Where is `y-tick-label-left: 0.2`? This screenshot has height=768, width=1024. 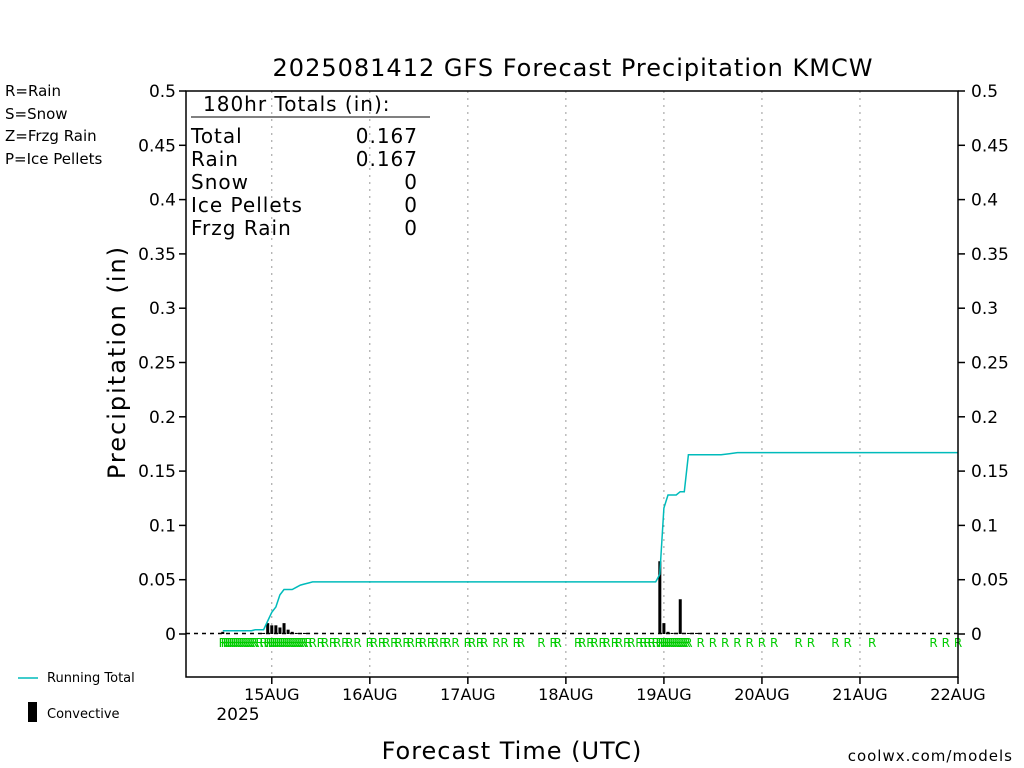 y-tick-label-left: 0.2 is located at coordinates (162, 418).